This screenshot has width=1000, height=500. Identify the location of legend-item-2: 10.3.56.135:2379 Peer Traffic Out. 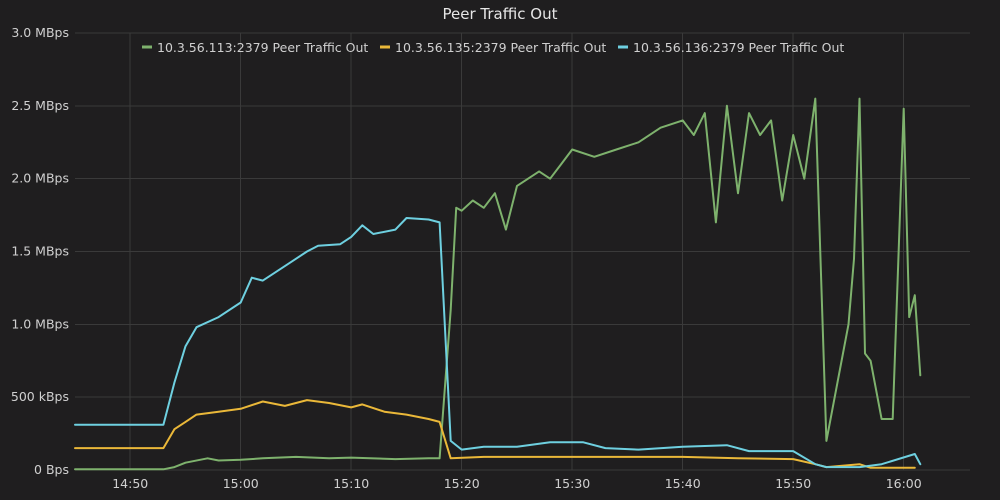
(493, 47).